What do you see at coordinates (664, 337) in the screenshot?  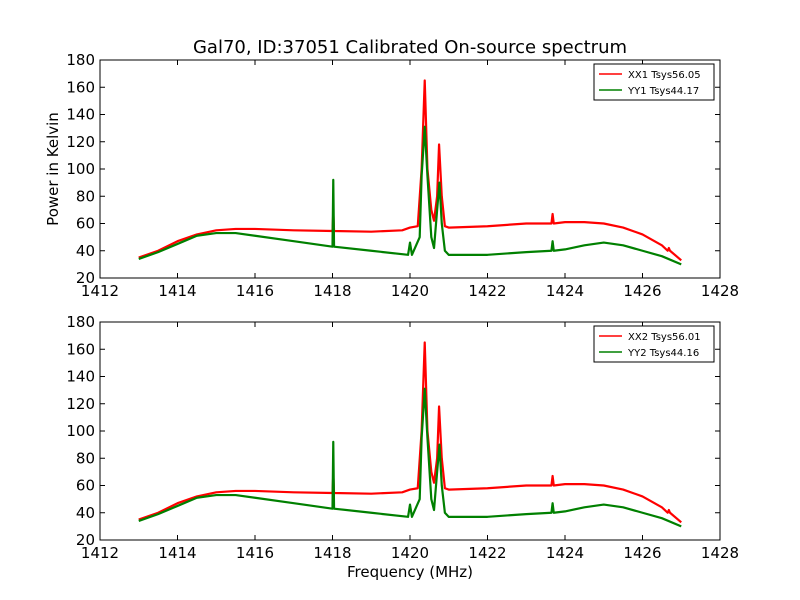 I see `legend-label: XX2 Tsys56.01` at bounding box center [664, 337].